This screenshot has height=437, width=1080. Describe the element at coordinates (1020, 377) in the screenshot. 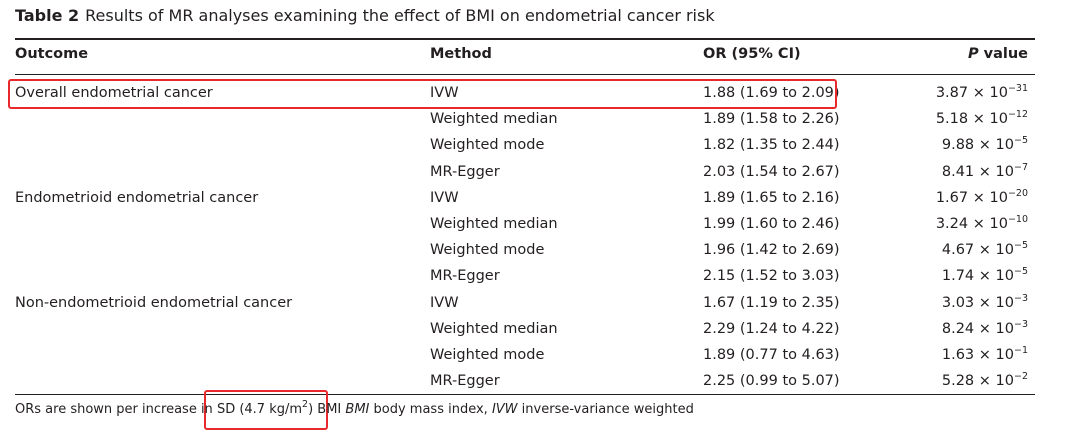

I see `p-value-exponent: −2` at that location.